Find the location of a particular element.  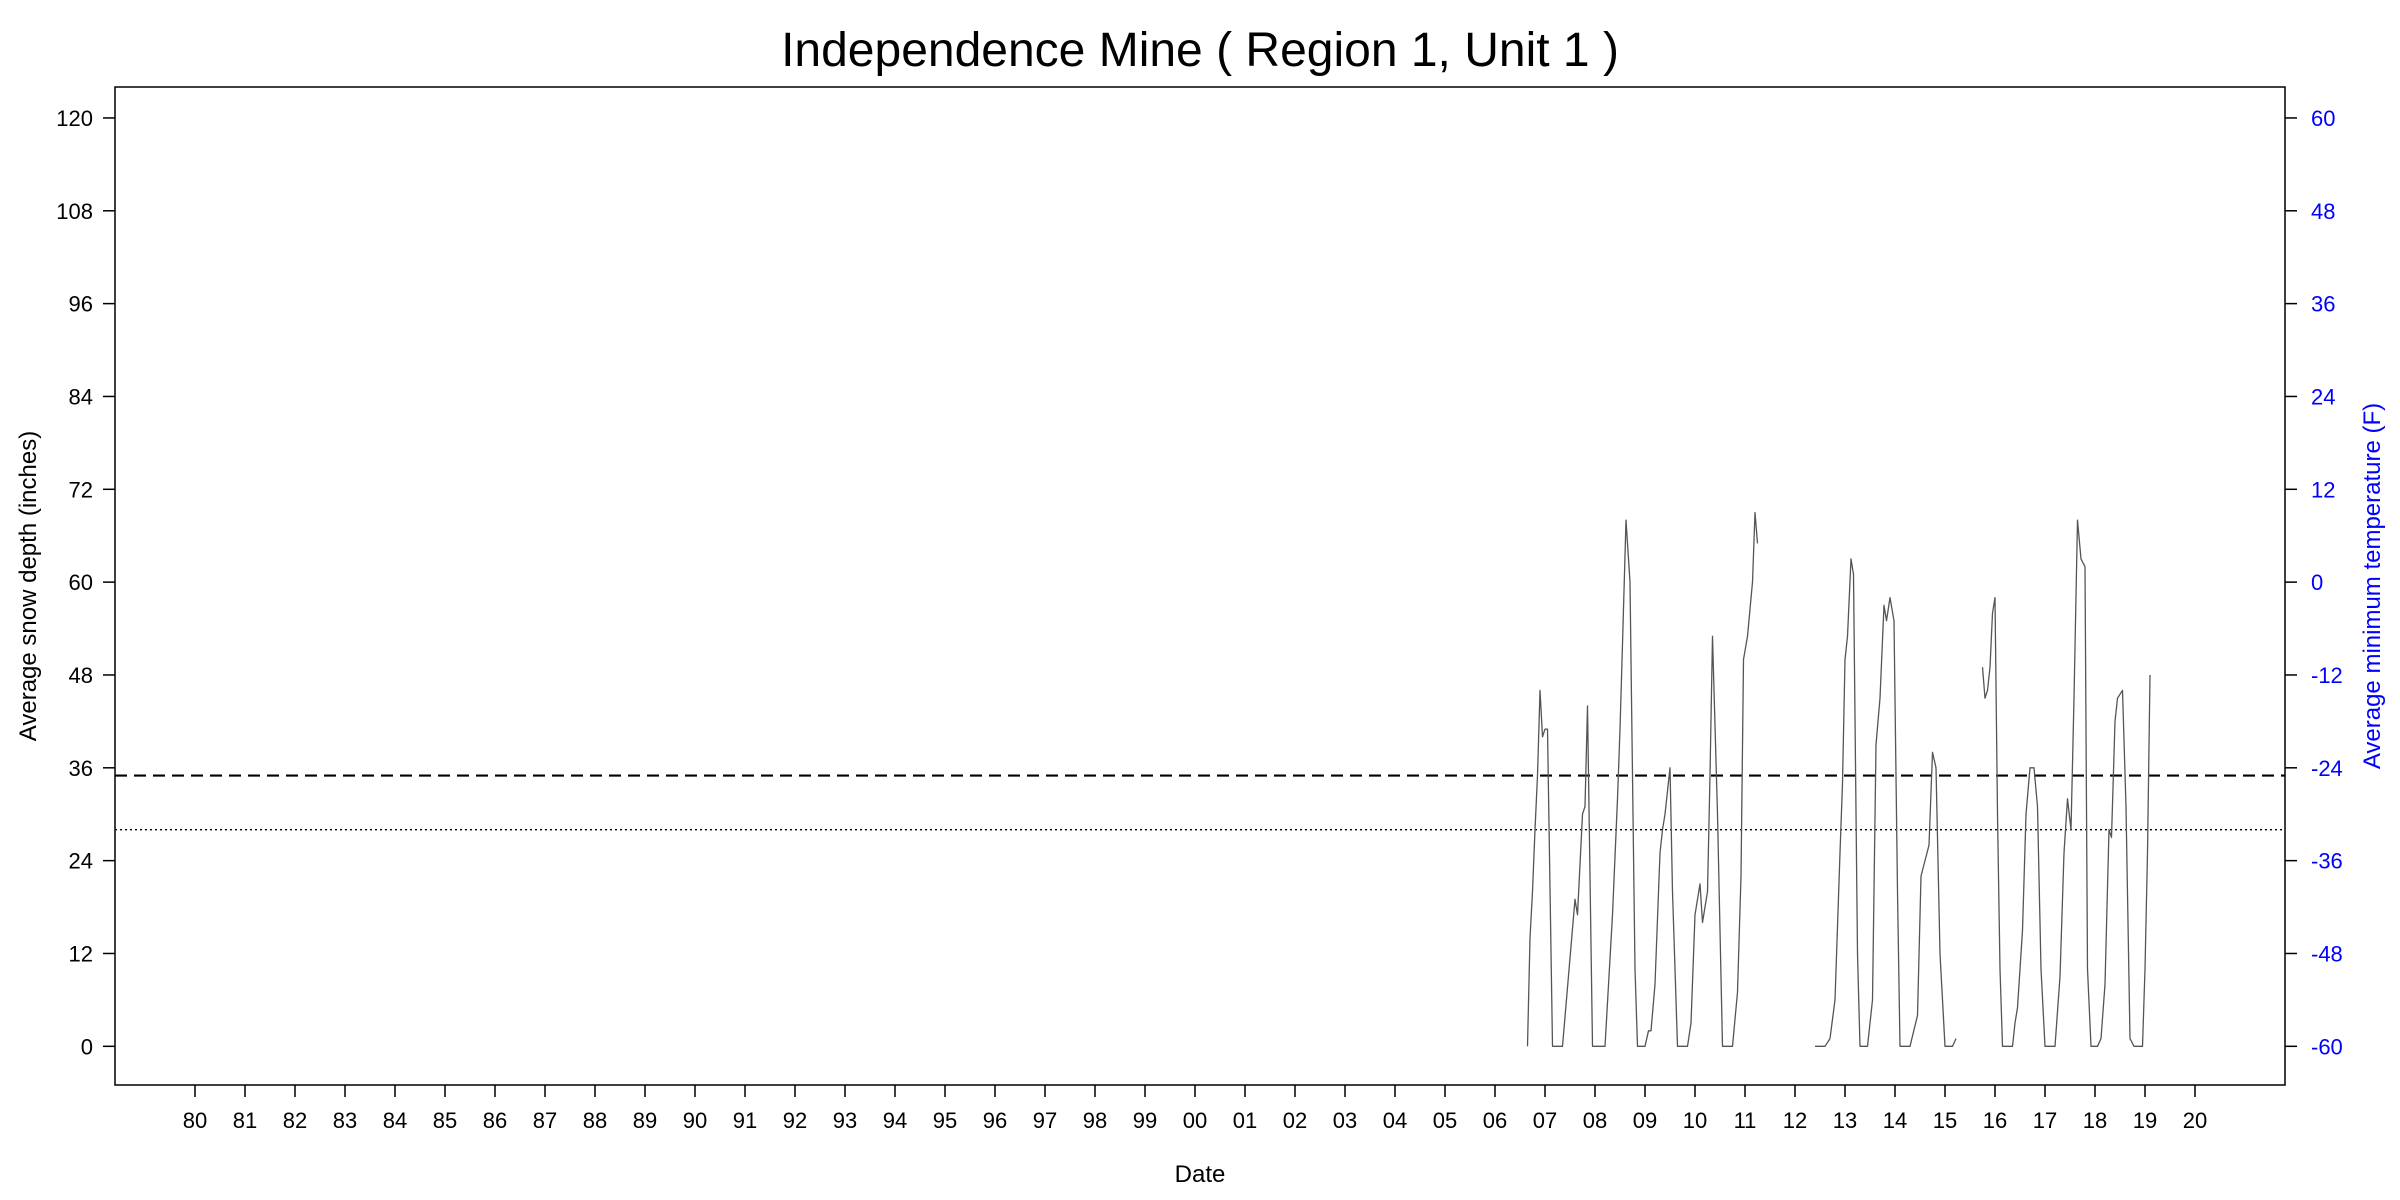

y-axis-label-right: Average minimum temperature (F) is located at coordinates (2372, 586).